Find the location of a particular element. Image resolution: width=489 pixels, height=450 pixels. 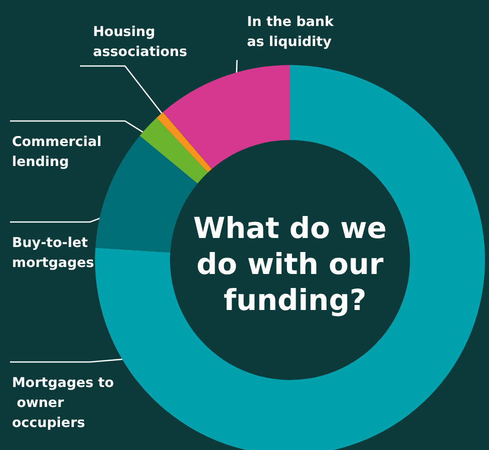

slice-label: In the bank as liquidity is located at coordinates (292, 32).